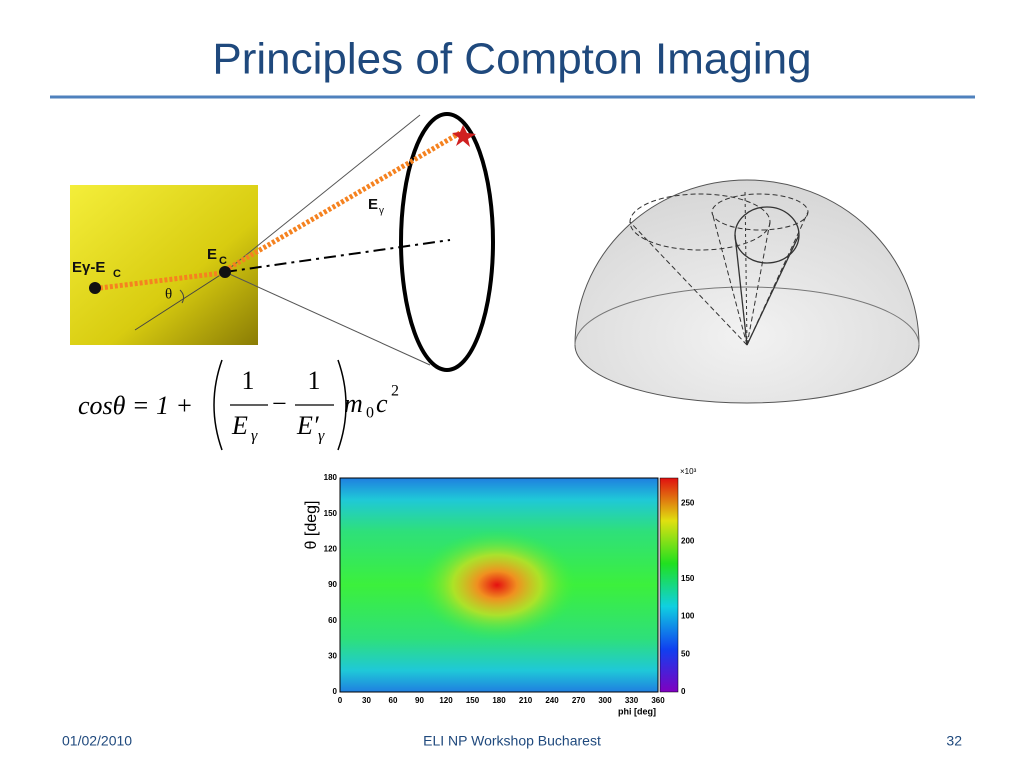  Describe the element at coordinates (685, 653) in the screenshot. I see `colorbar-tick-label: 50` at that location.